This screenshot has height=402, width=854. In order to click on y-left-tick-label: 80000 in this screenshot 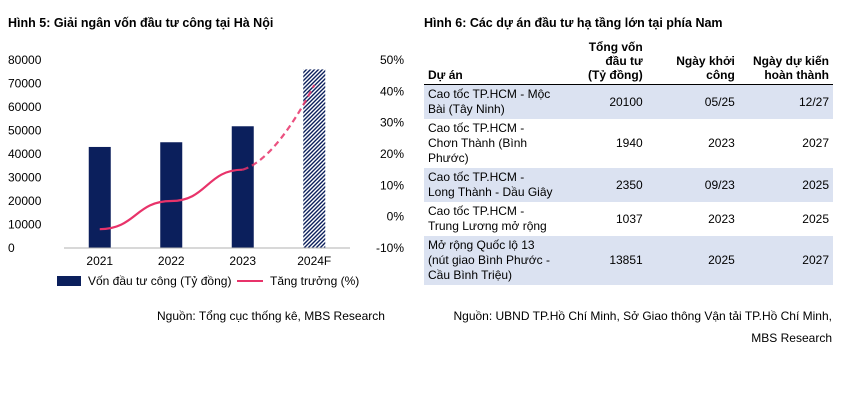, I will do `click(25, 60)`.